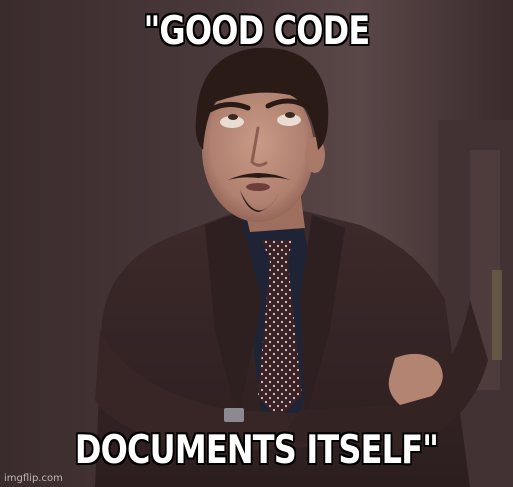  I want to click on goatee, so click(260, 201).